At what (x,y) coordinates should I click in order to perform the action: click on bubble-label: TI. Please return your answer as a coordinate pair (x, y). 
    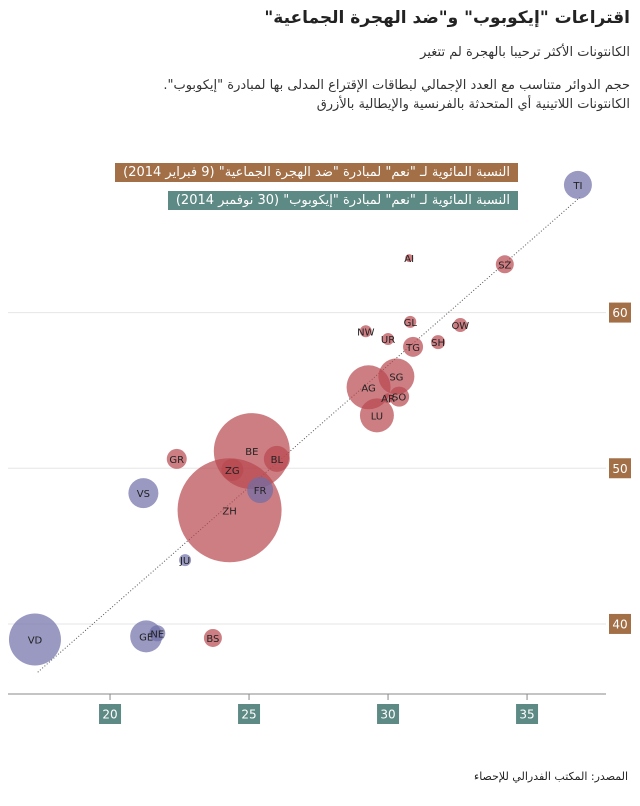
    Looking at the image, I should click on (577, 186).